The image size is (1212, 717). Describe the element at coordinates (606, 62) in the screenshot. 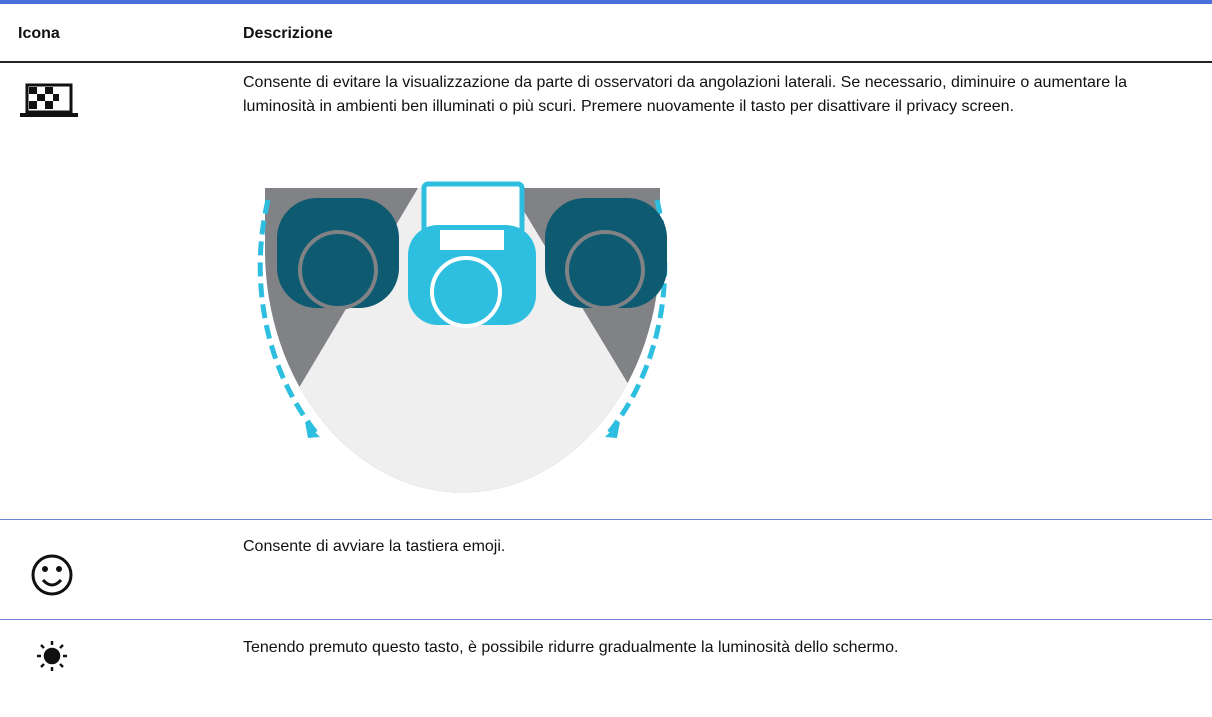

I see `header-rule` at that location.